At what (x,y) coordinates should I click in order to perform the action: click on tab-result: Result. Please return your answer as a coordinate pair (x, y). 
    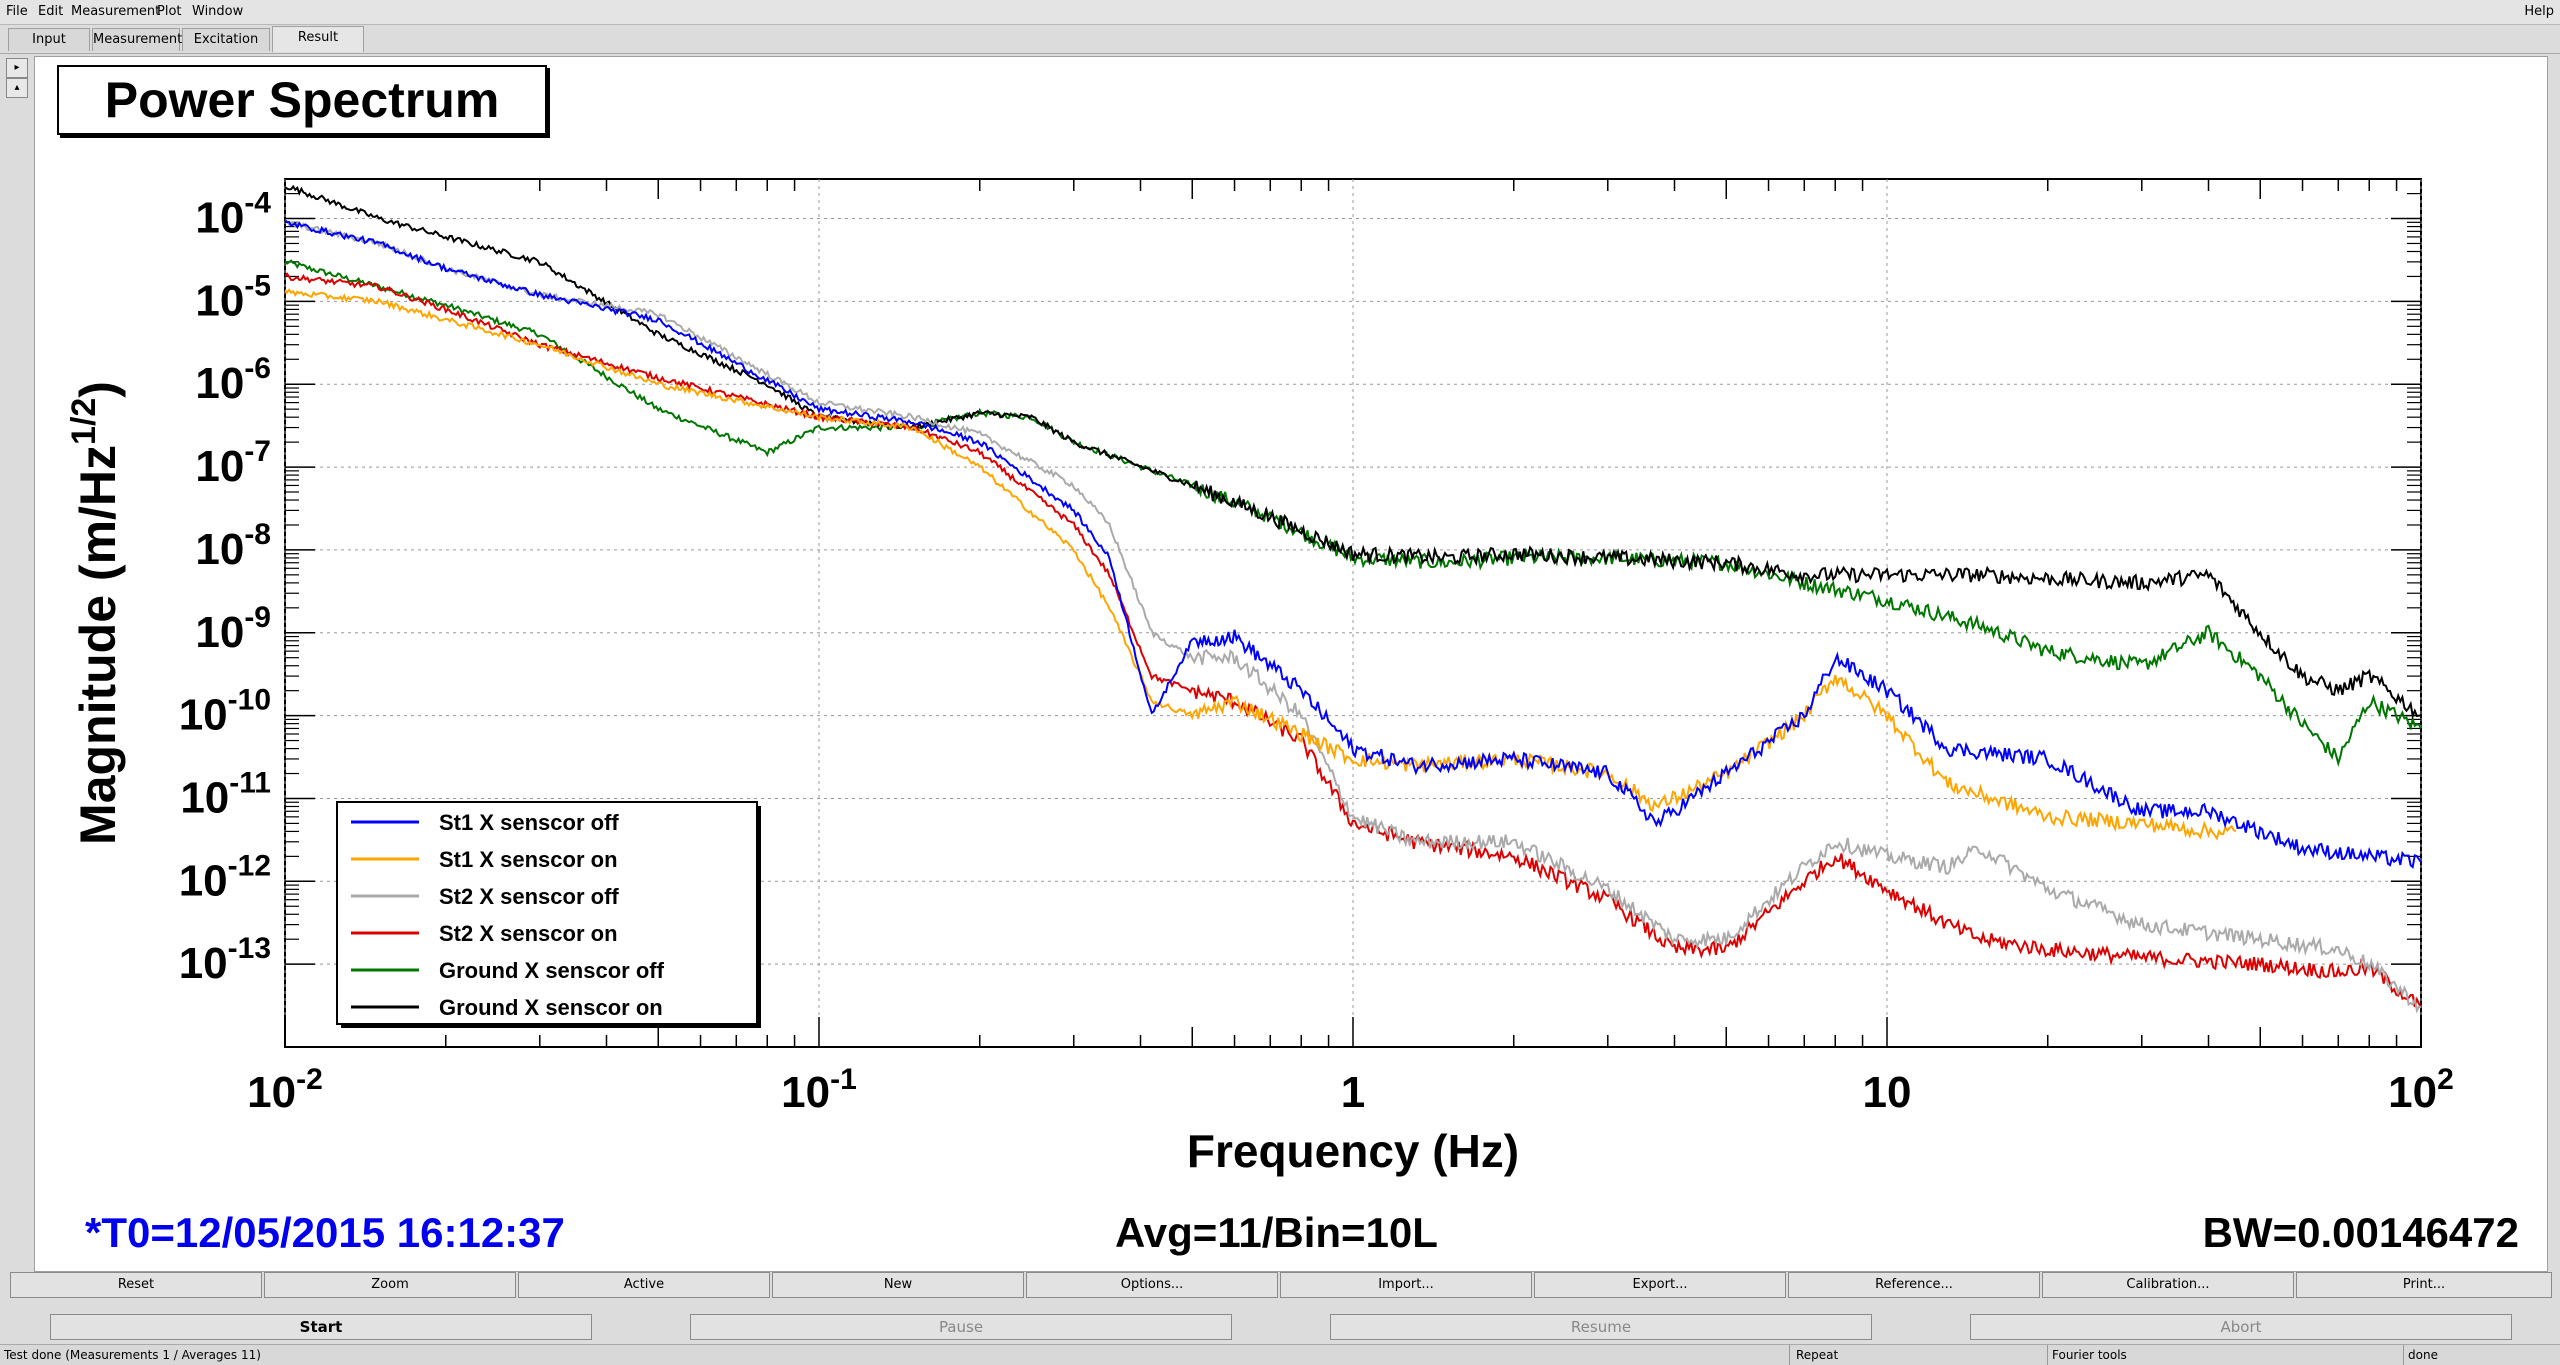
    Looking at the image, I should click on (318, 39).